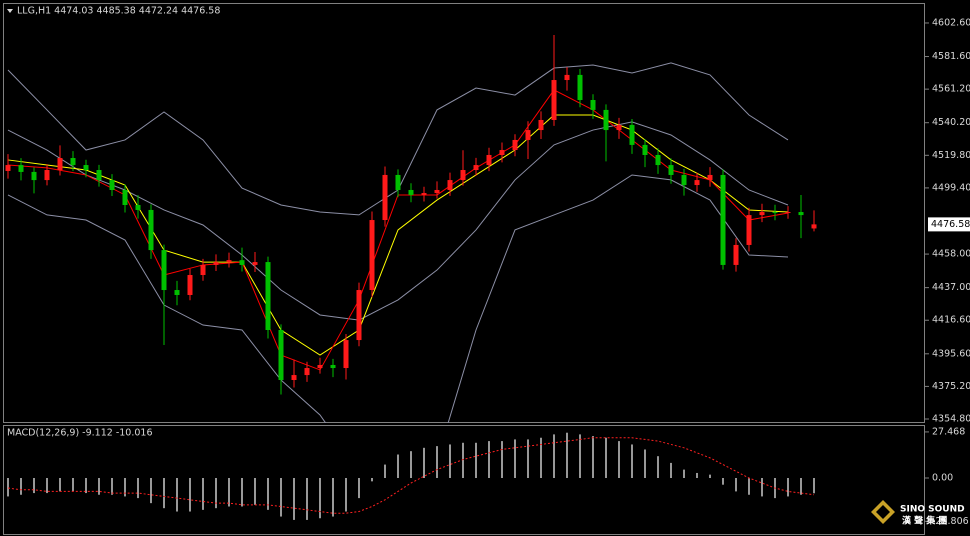  I want to click on macd-plot, so click(411, 476).